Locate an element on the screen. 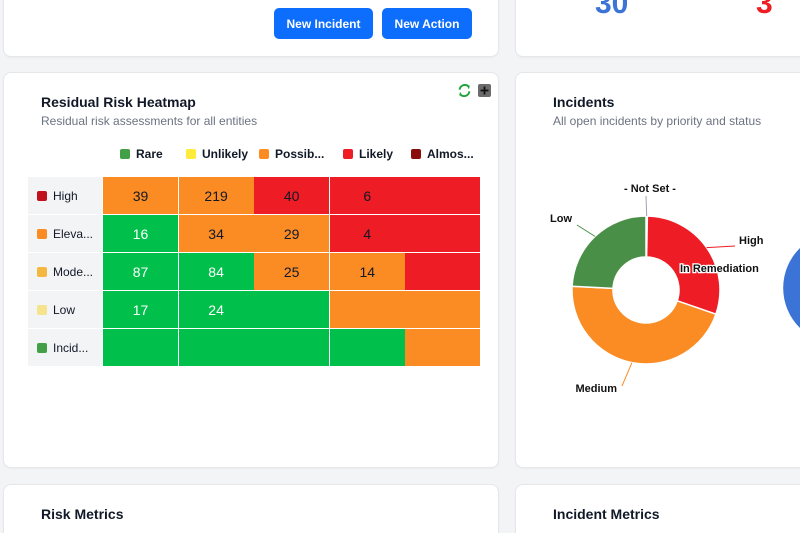  row-label-high: High is located at coordinates (65, 195).